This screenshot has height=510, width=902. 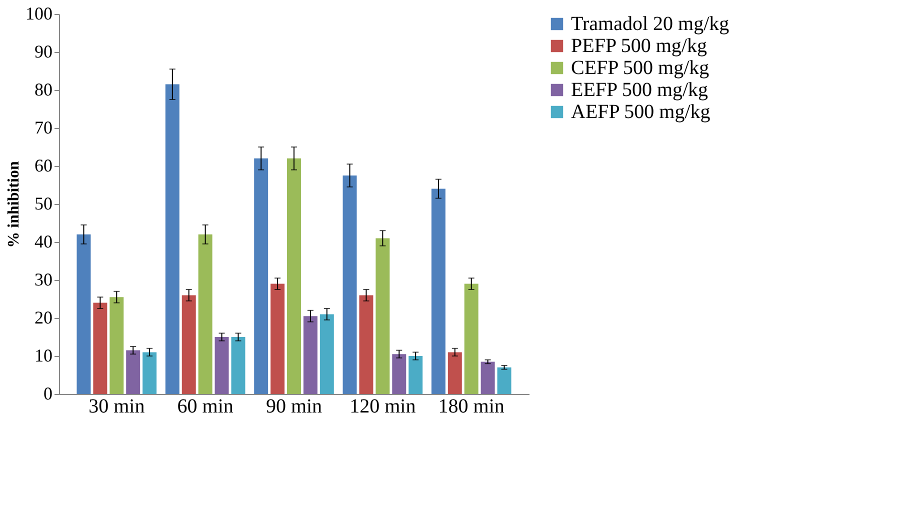 I want to click on y-tick-label: 60, so click(x=43, y=166).